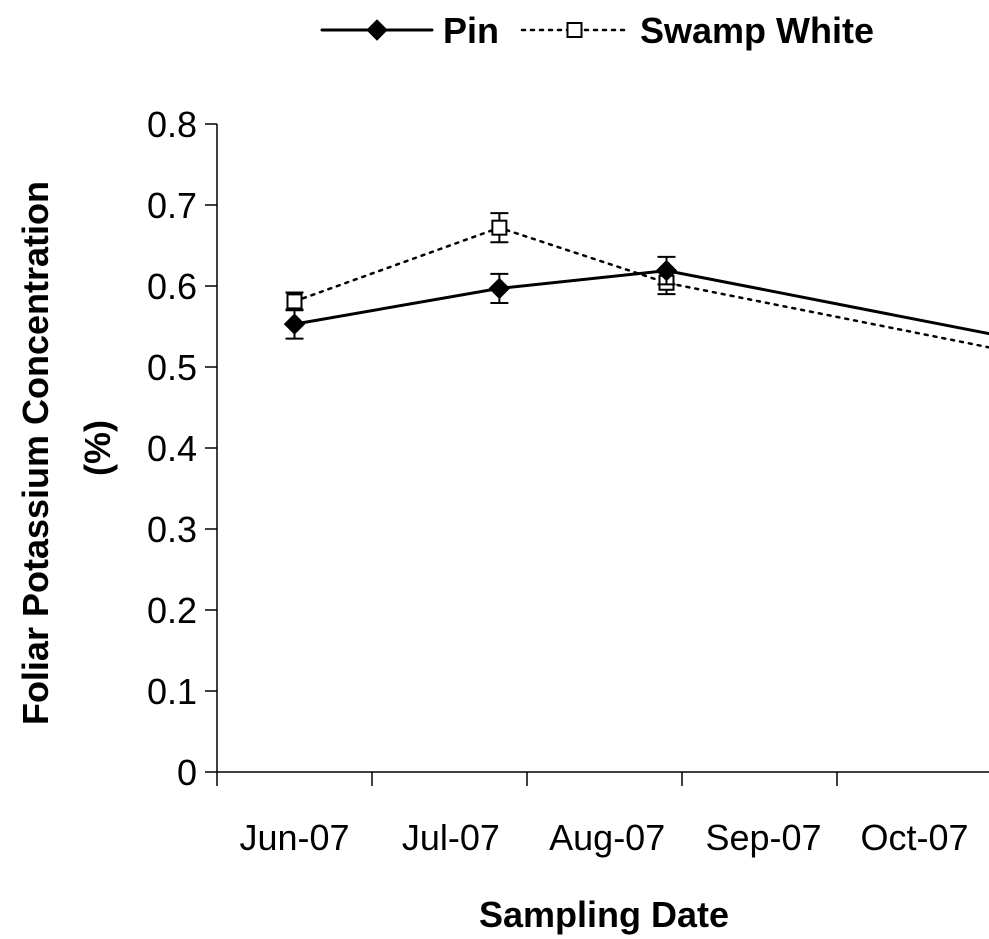 The image size is (989, 939). What do you see at coordinates (172, 448) in the screenshot?
I see `y-tick-label: 0.4` at bounding box center [172, 448].